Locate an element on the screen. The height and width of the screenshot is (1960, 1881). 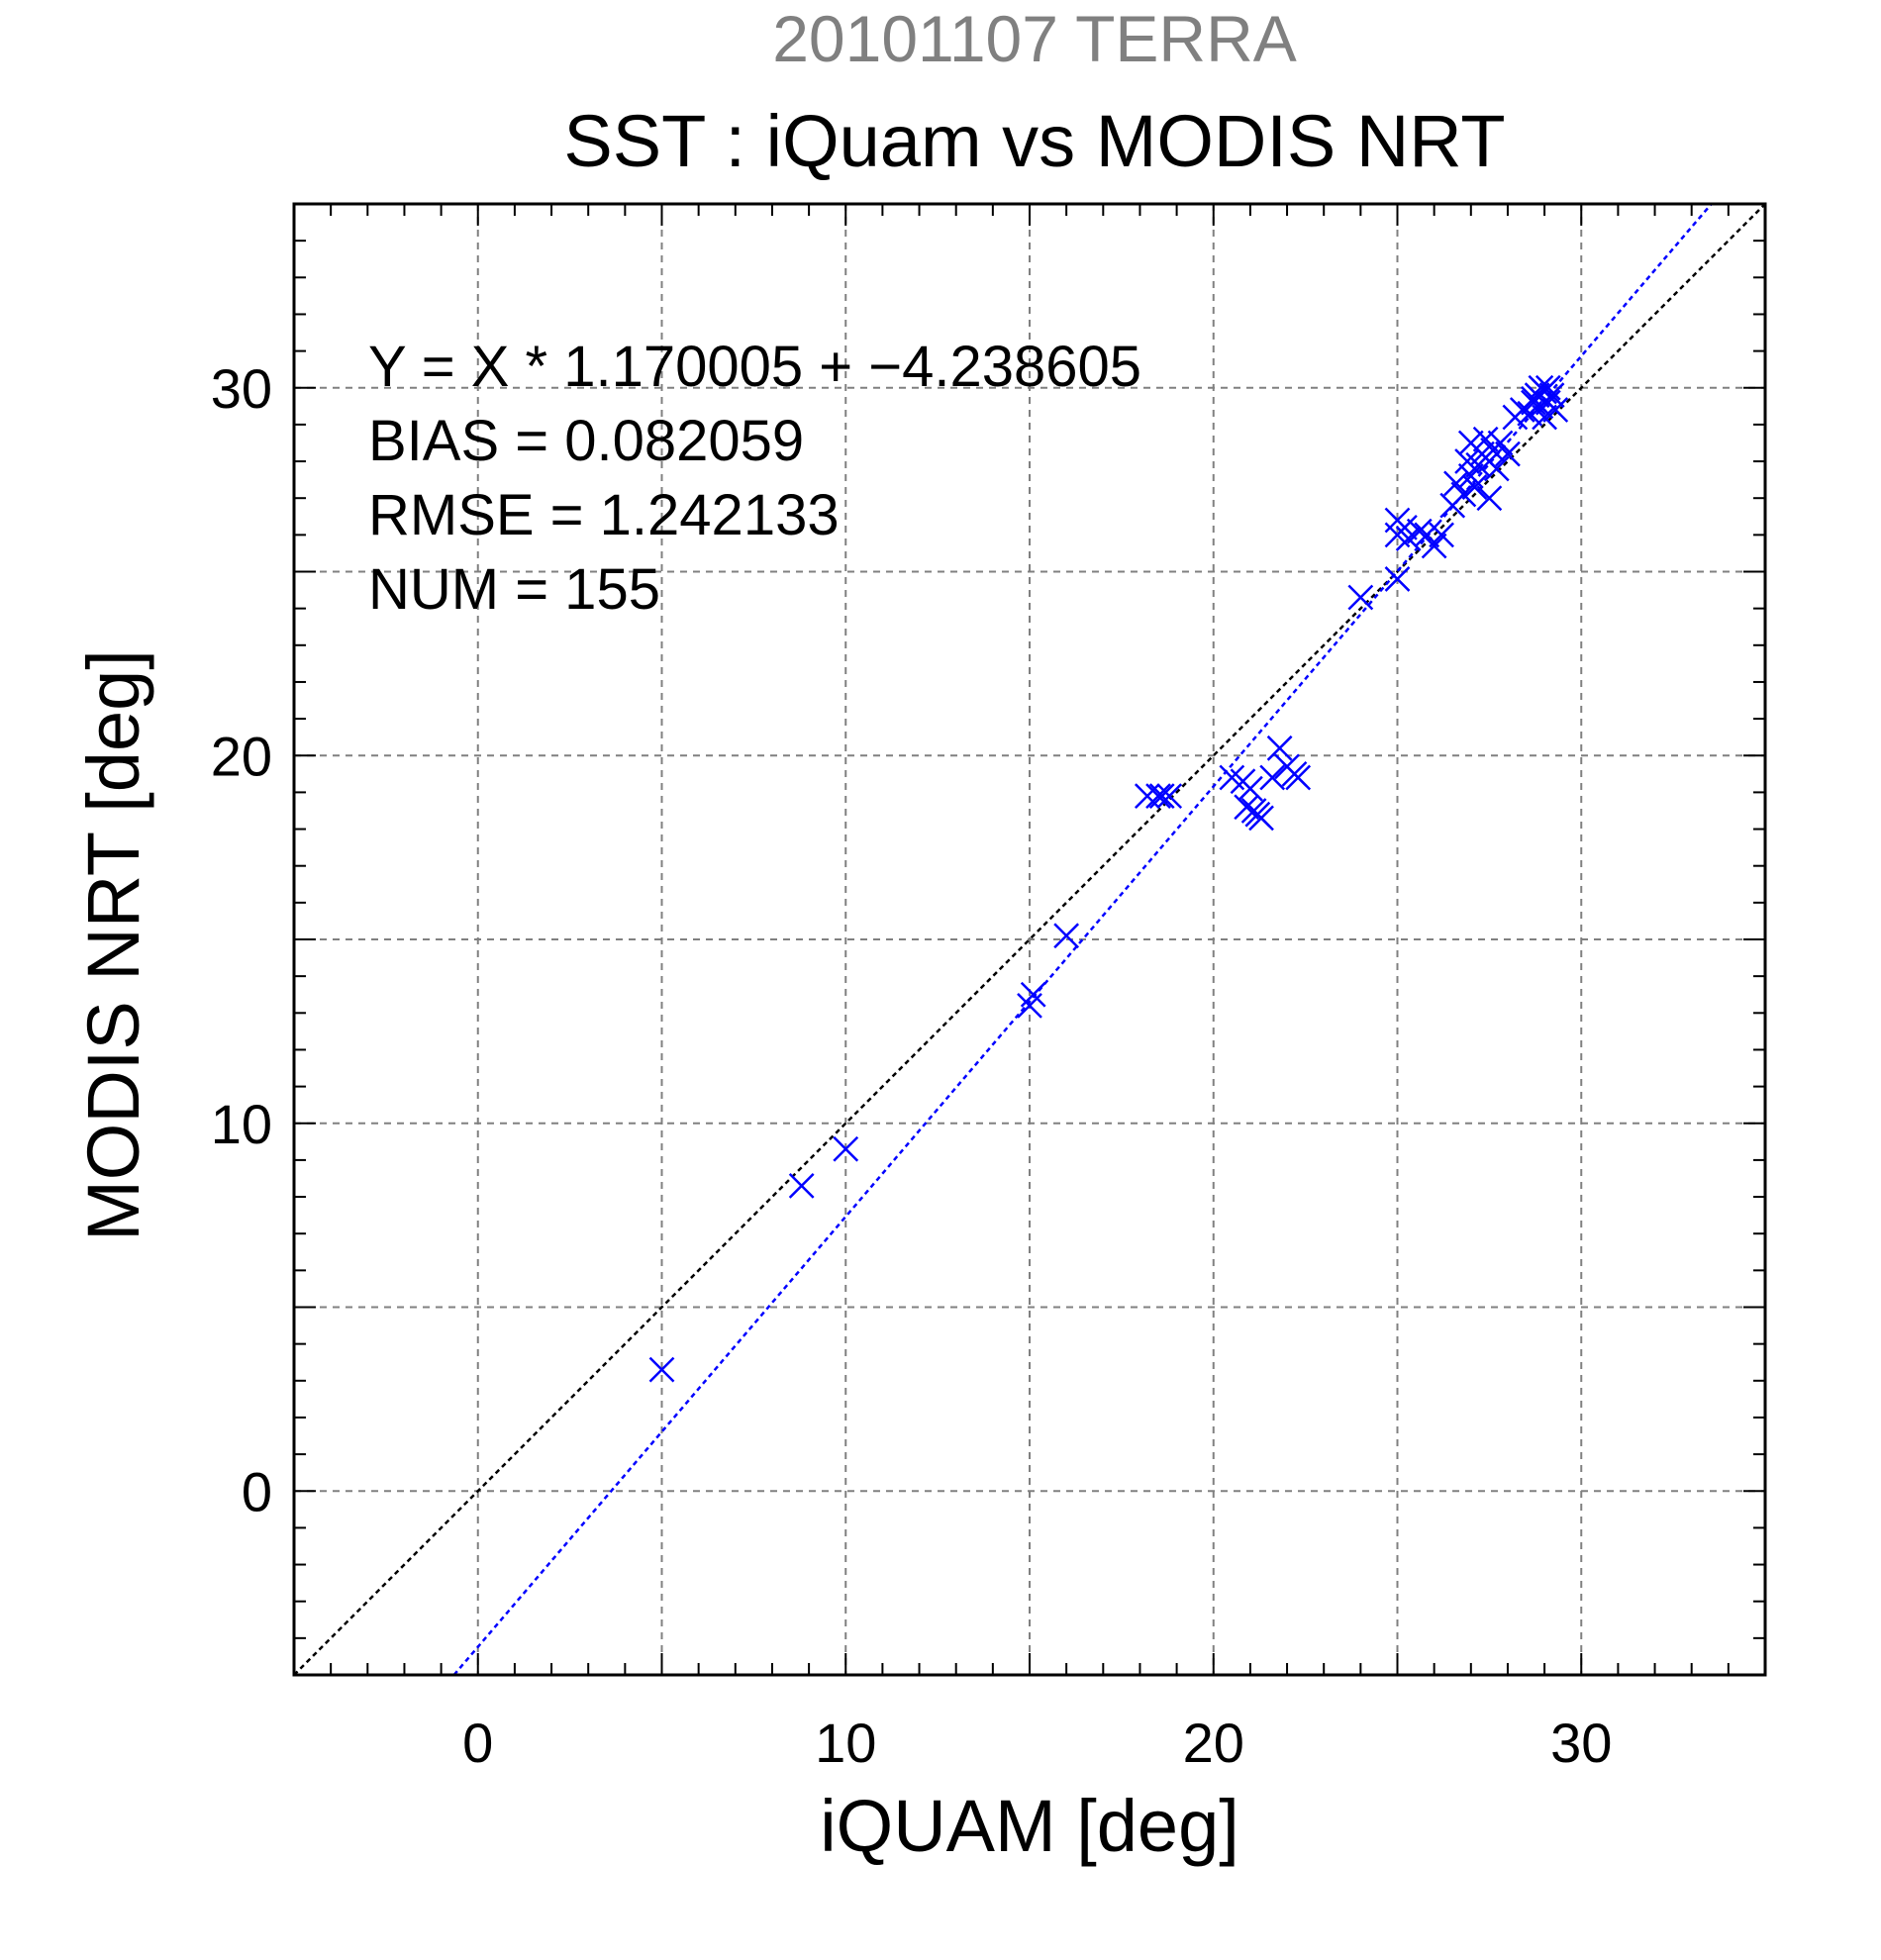
y-tick-label: 30 is located at coordinates (242, 388).